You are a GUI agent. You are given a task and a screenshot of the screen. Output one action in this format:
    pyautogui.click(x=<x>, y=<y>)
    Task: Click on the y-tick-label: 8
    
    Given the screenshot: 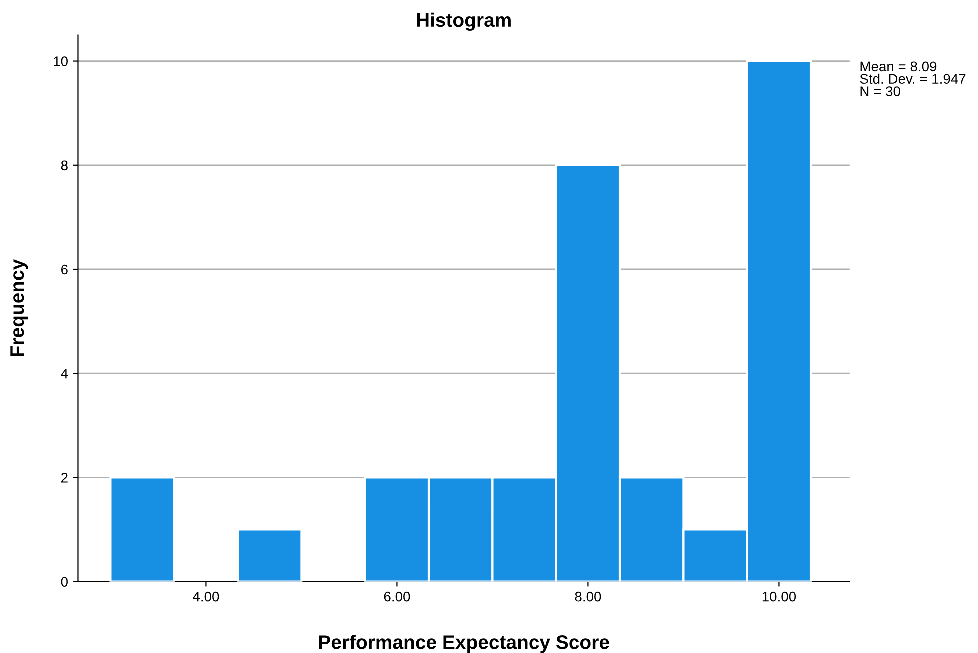 What is the action you would take?
    pyautogui.click(x=64, y=165)
    